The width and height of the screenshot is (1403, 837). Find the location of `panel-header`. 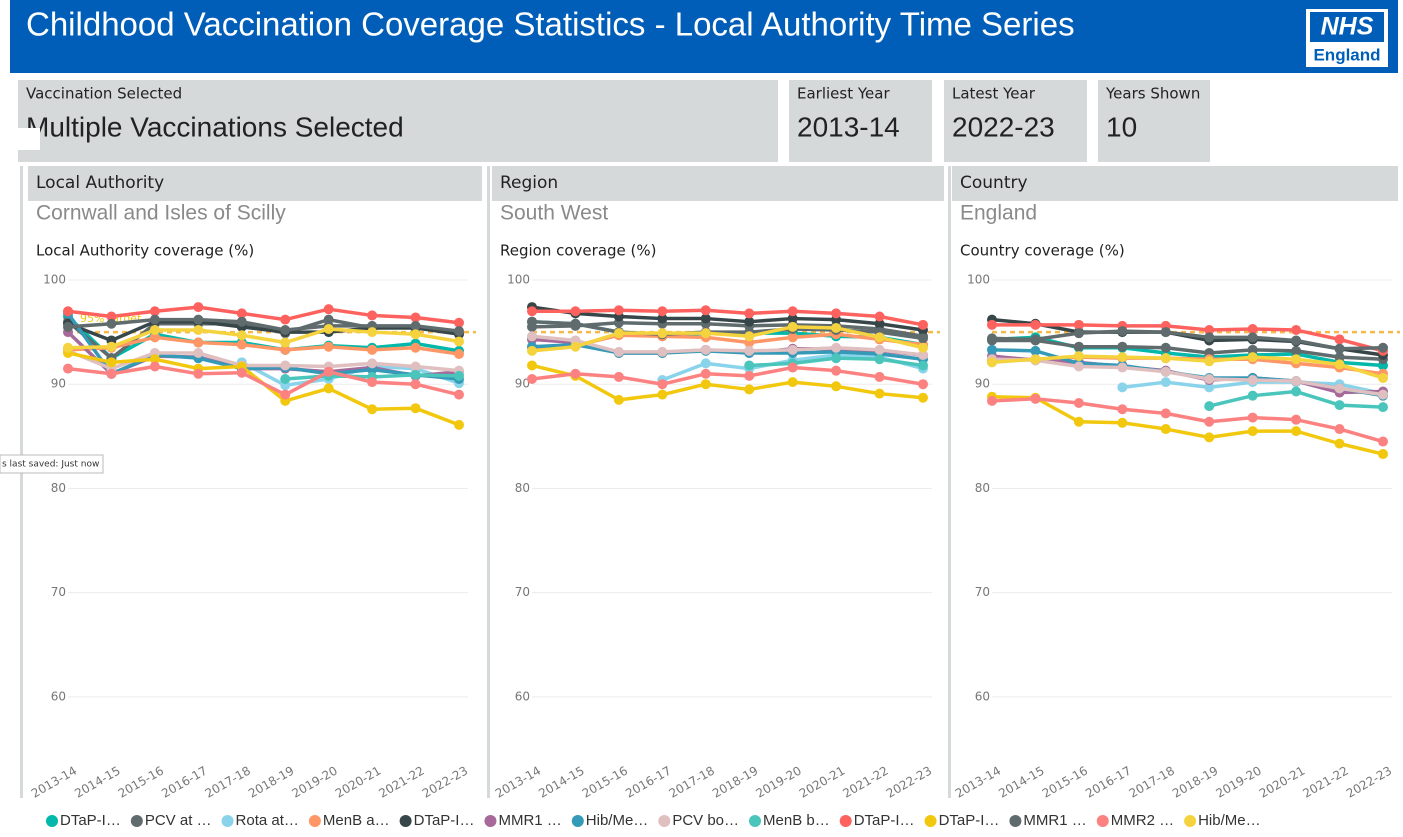

panel-header is located at coordinates (718, 183).